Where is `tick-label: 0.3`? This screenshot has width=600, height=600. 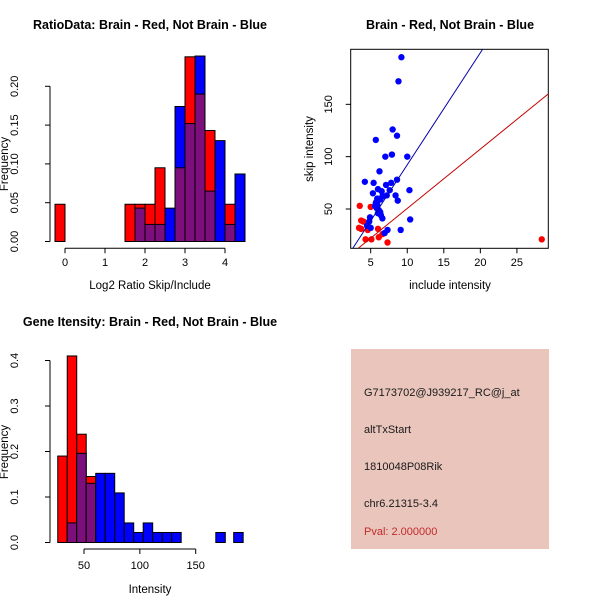
tick-label: 0.3 is located at coordinates (15, 405).